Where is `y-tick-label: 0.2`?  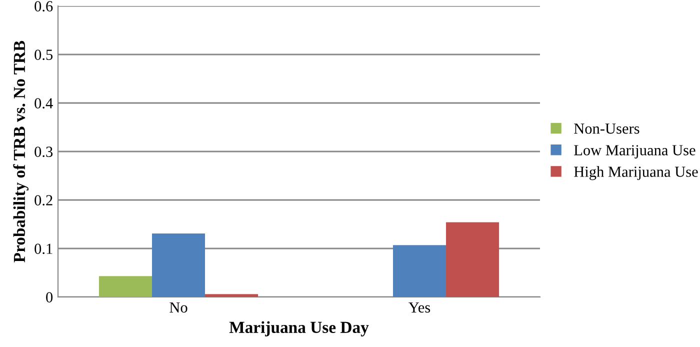
y-tick-label: 0.2 is located at coordinates (43, 200).